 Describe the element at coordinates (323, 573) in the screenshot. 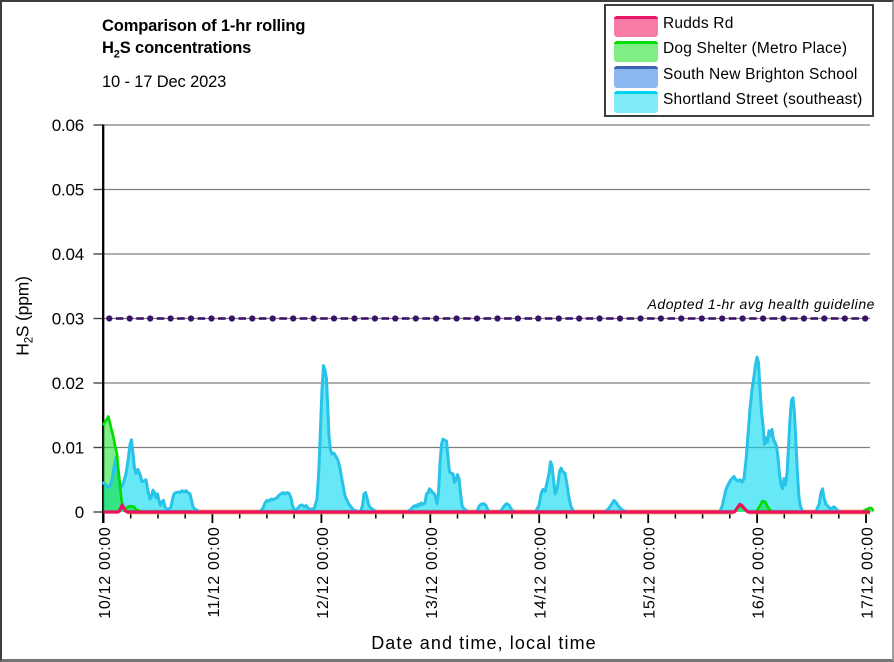

I see `svg-text: 12/12 00:00` at that location.